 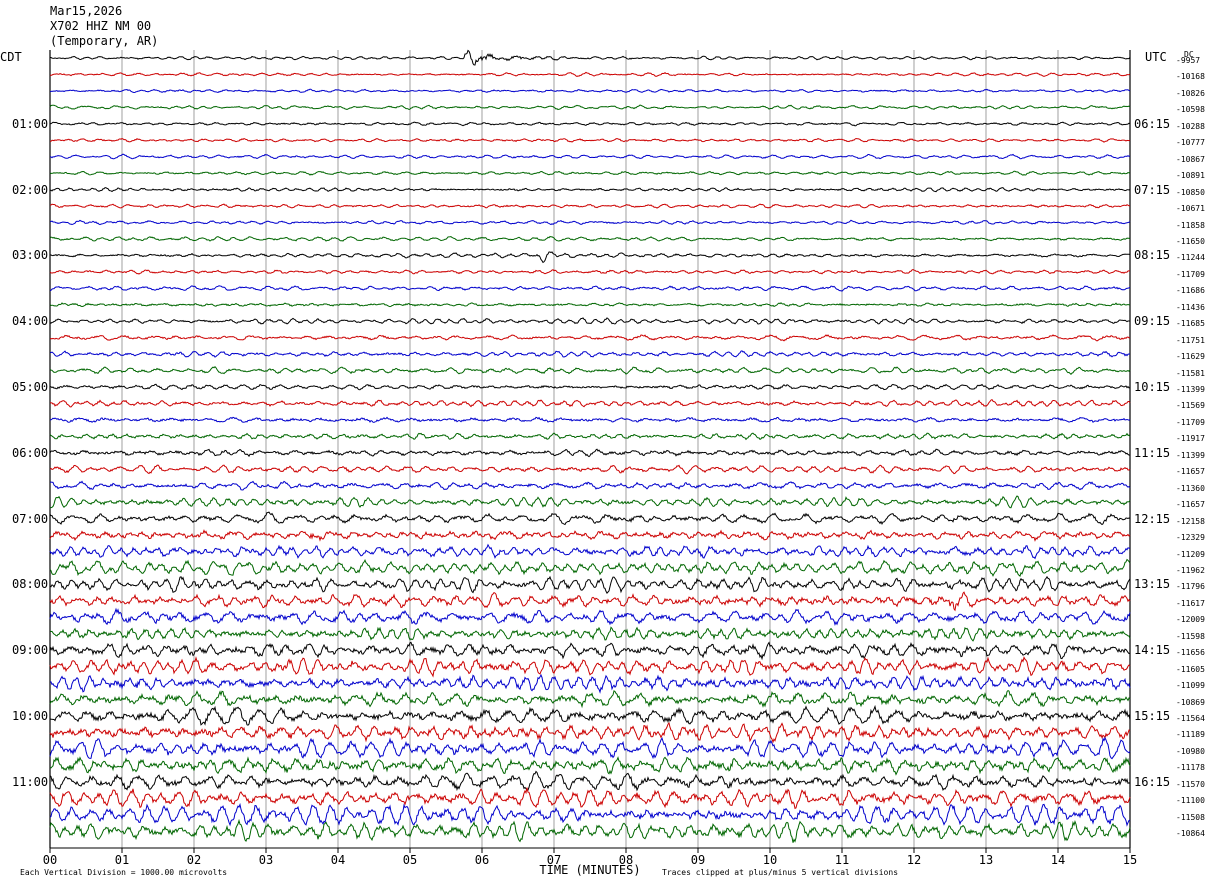 What do you see at coordinates (1152, 123) in the screenshot?
I see `right-hour-label-06:15: 06:15` at bounding box center [1152, 123].